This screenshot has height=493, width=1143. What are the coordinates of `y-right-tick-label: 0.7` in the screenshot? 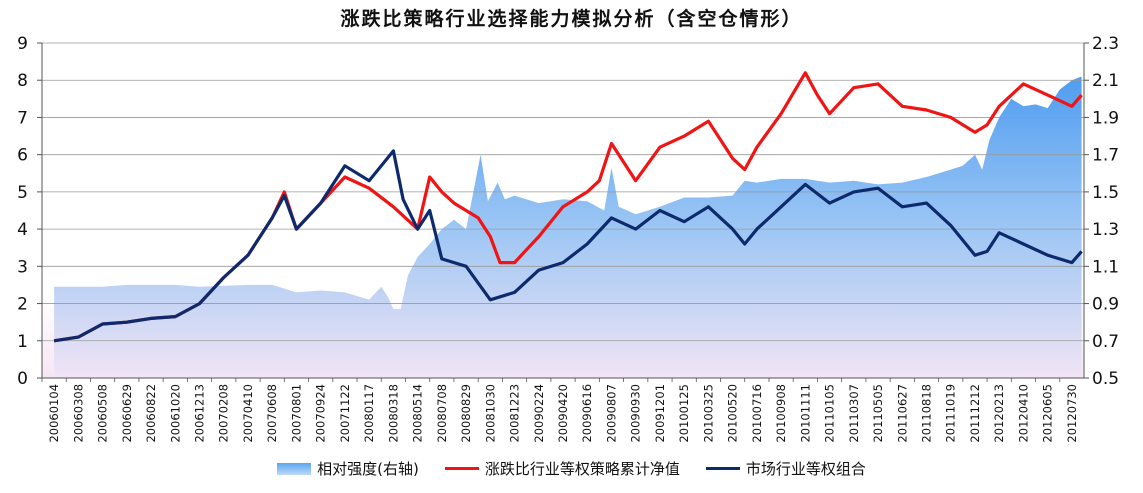 It's located at (1105, 342).